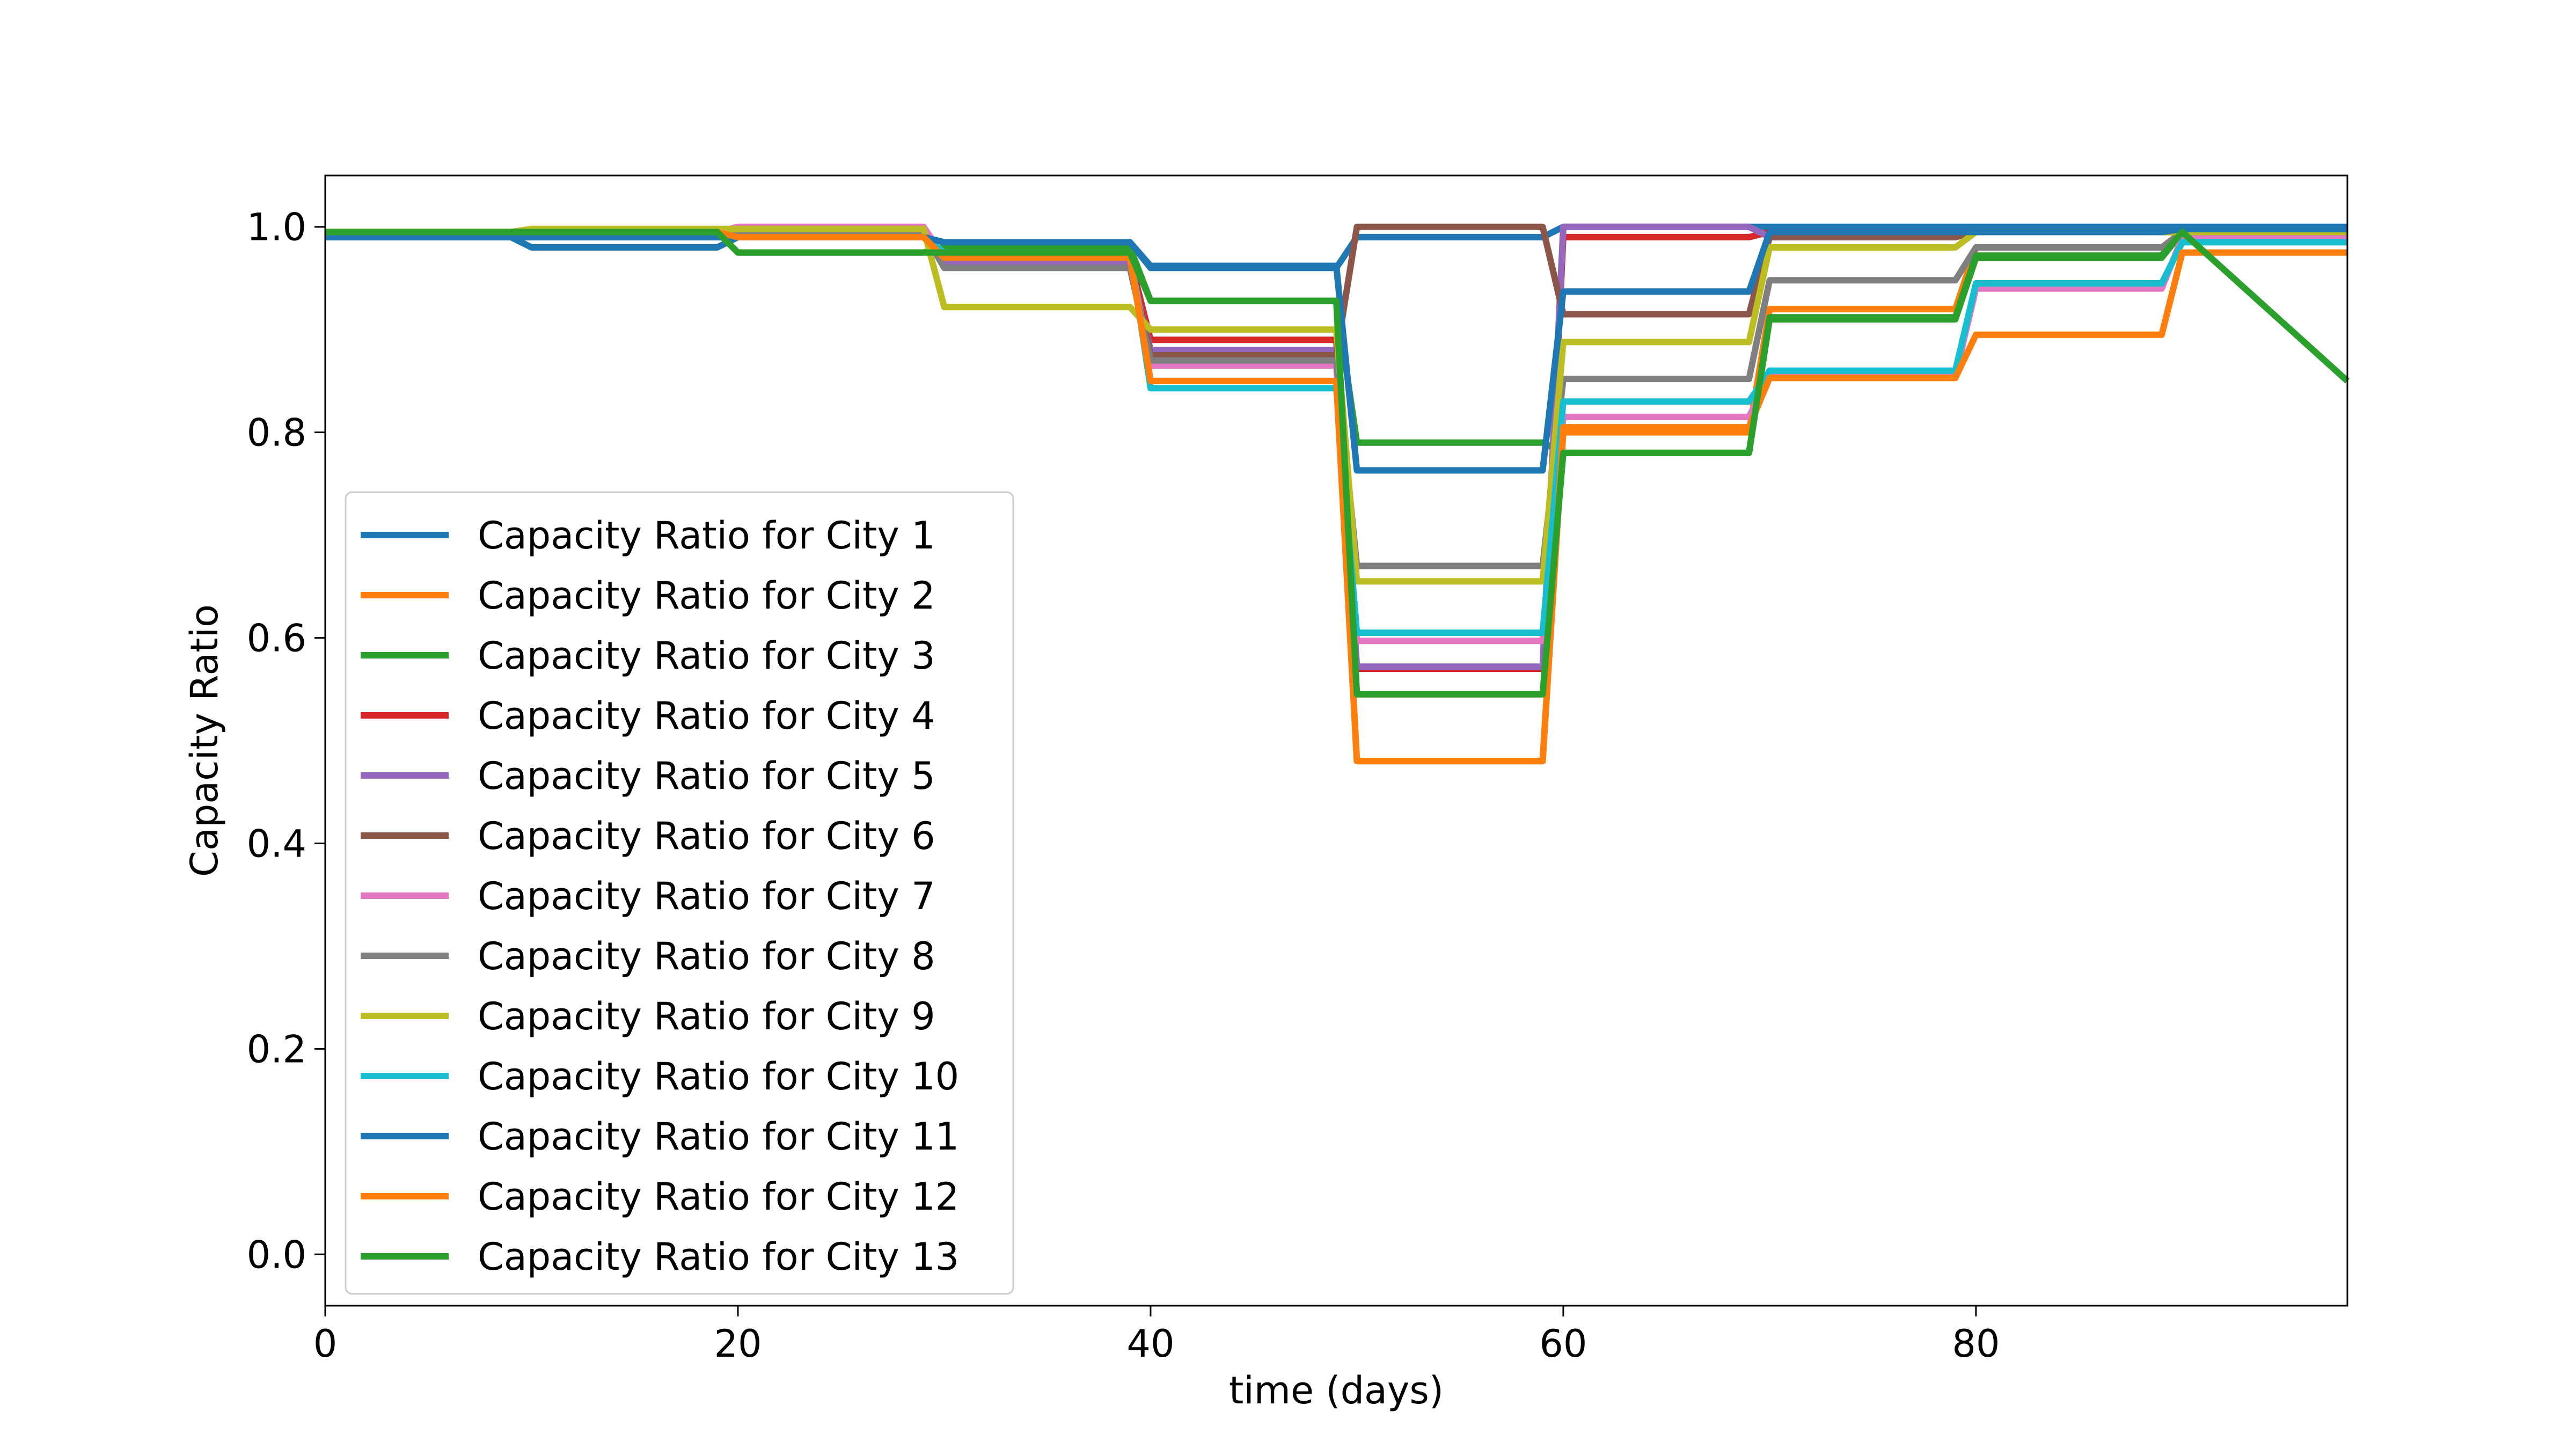 The image size is (2576, 1449). I want to click on legend-label-city-4: Capacity Ratio for City 4, so click(706, 716).